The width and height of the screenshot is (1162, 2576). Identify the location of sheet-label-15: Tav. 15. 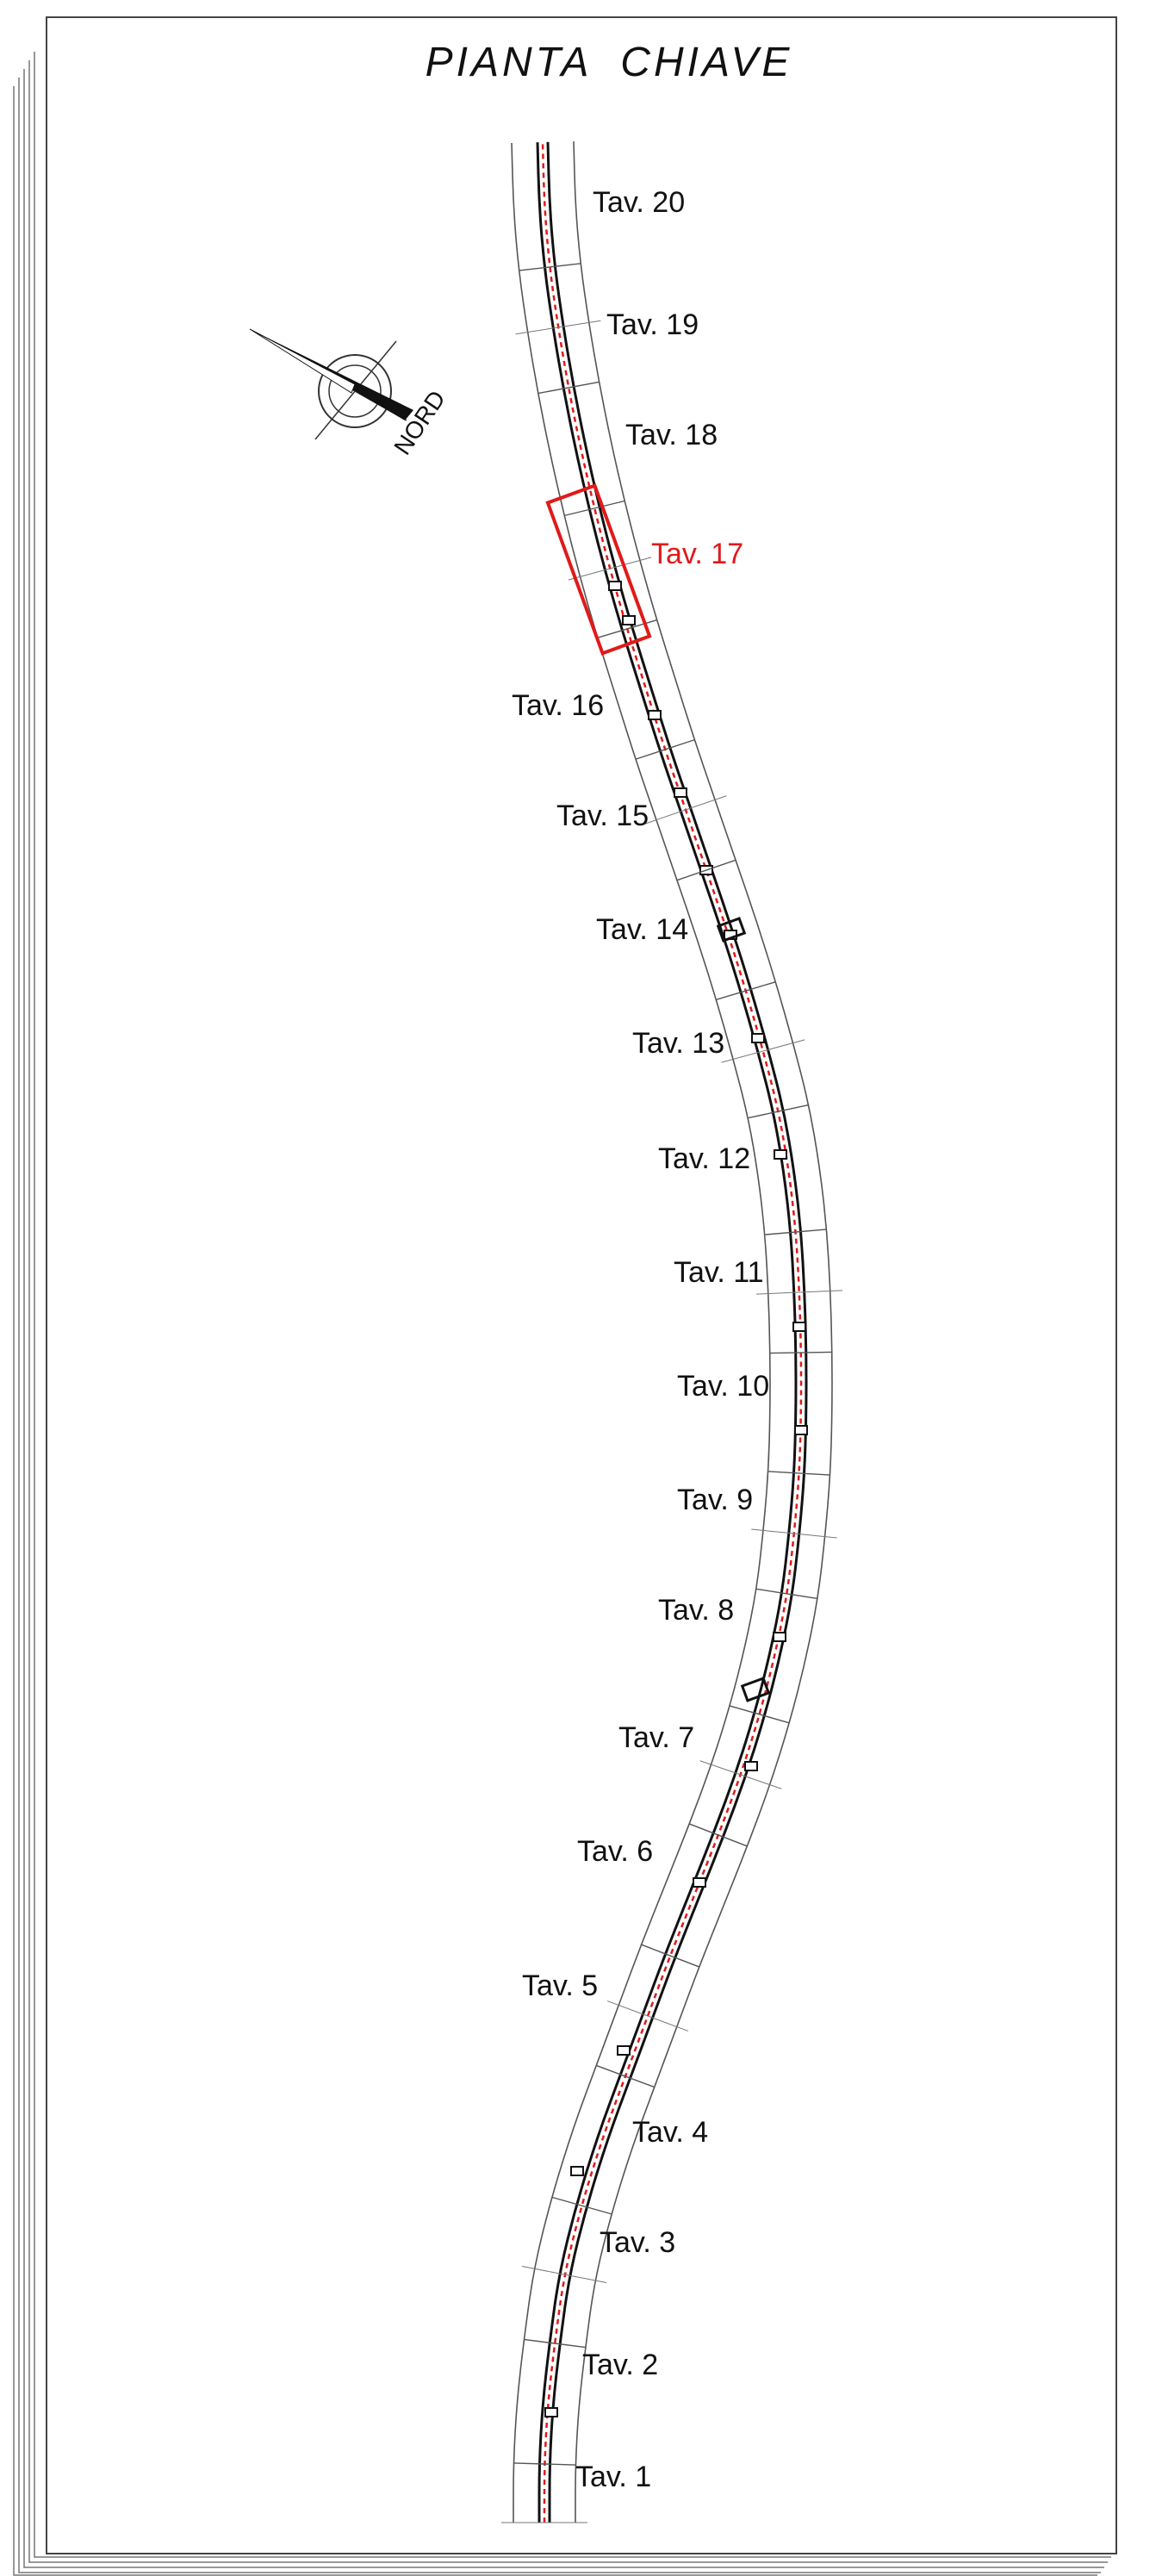
(602, 816).